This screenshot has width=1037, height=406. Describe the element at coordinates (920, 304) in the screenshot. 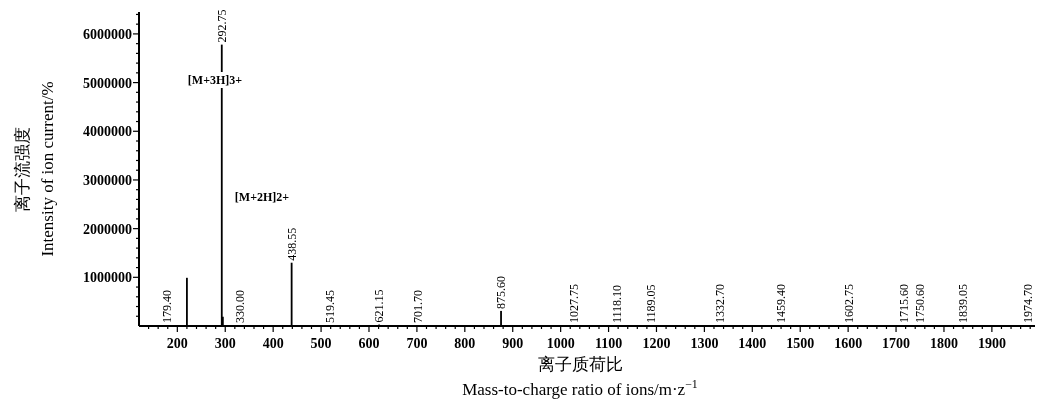

I see `annotation: 1750.60` at that location.